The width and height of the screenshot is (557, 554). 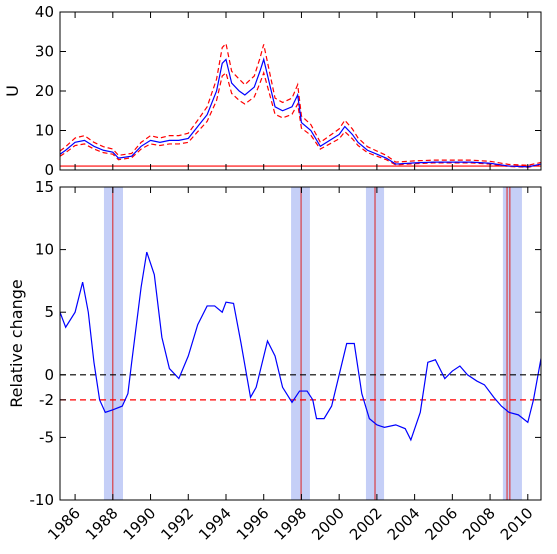 What do you see at coordinates (12, 91) in the screenshot?
I see `y-axis-label: U` at bounding box center [12, 91].